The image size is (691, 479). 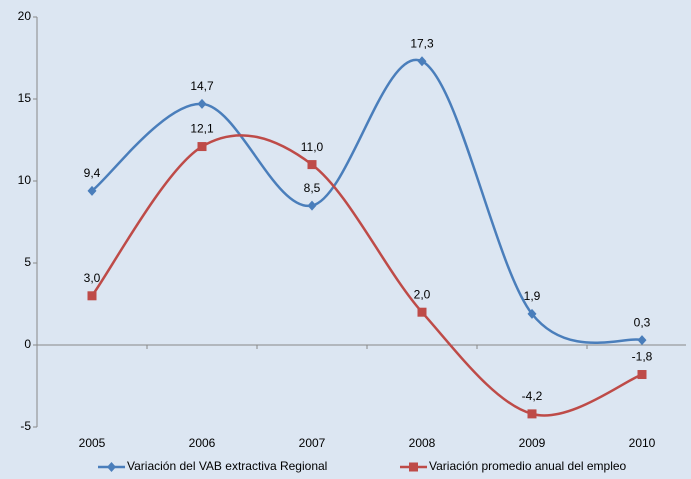 I want to click on x-tick-label: 2009, so click(x=532, y=443).